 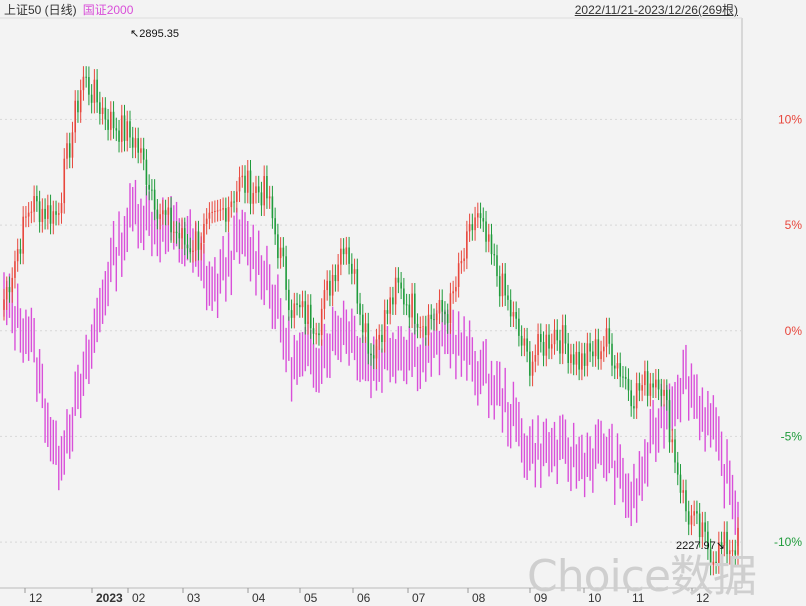 What do you see at coordinates (790, 119) in the screenshot?
I see `y-tick-label: 10%` at bounding box center [790, 119].